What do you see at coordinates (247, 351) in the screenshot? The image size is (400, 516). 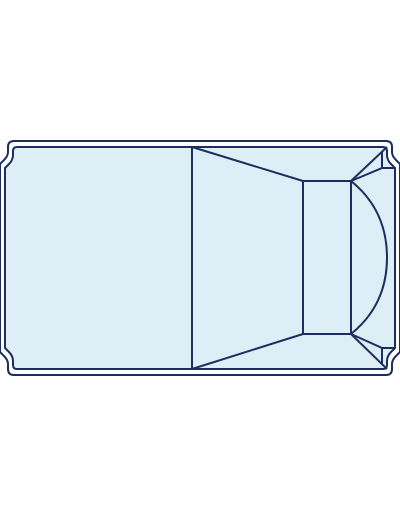 I see `slope-lower-edge` at bounding box center [247, 351].